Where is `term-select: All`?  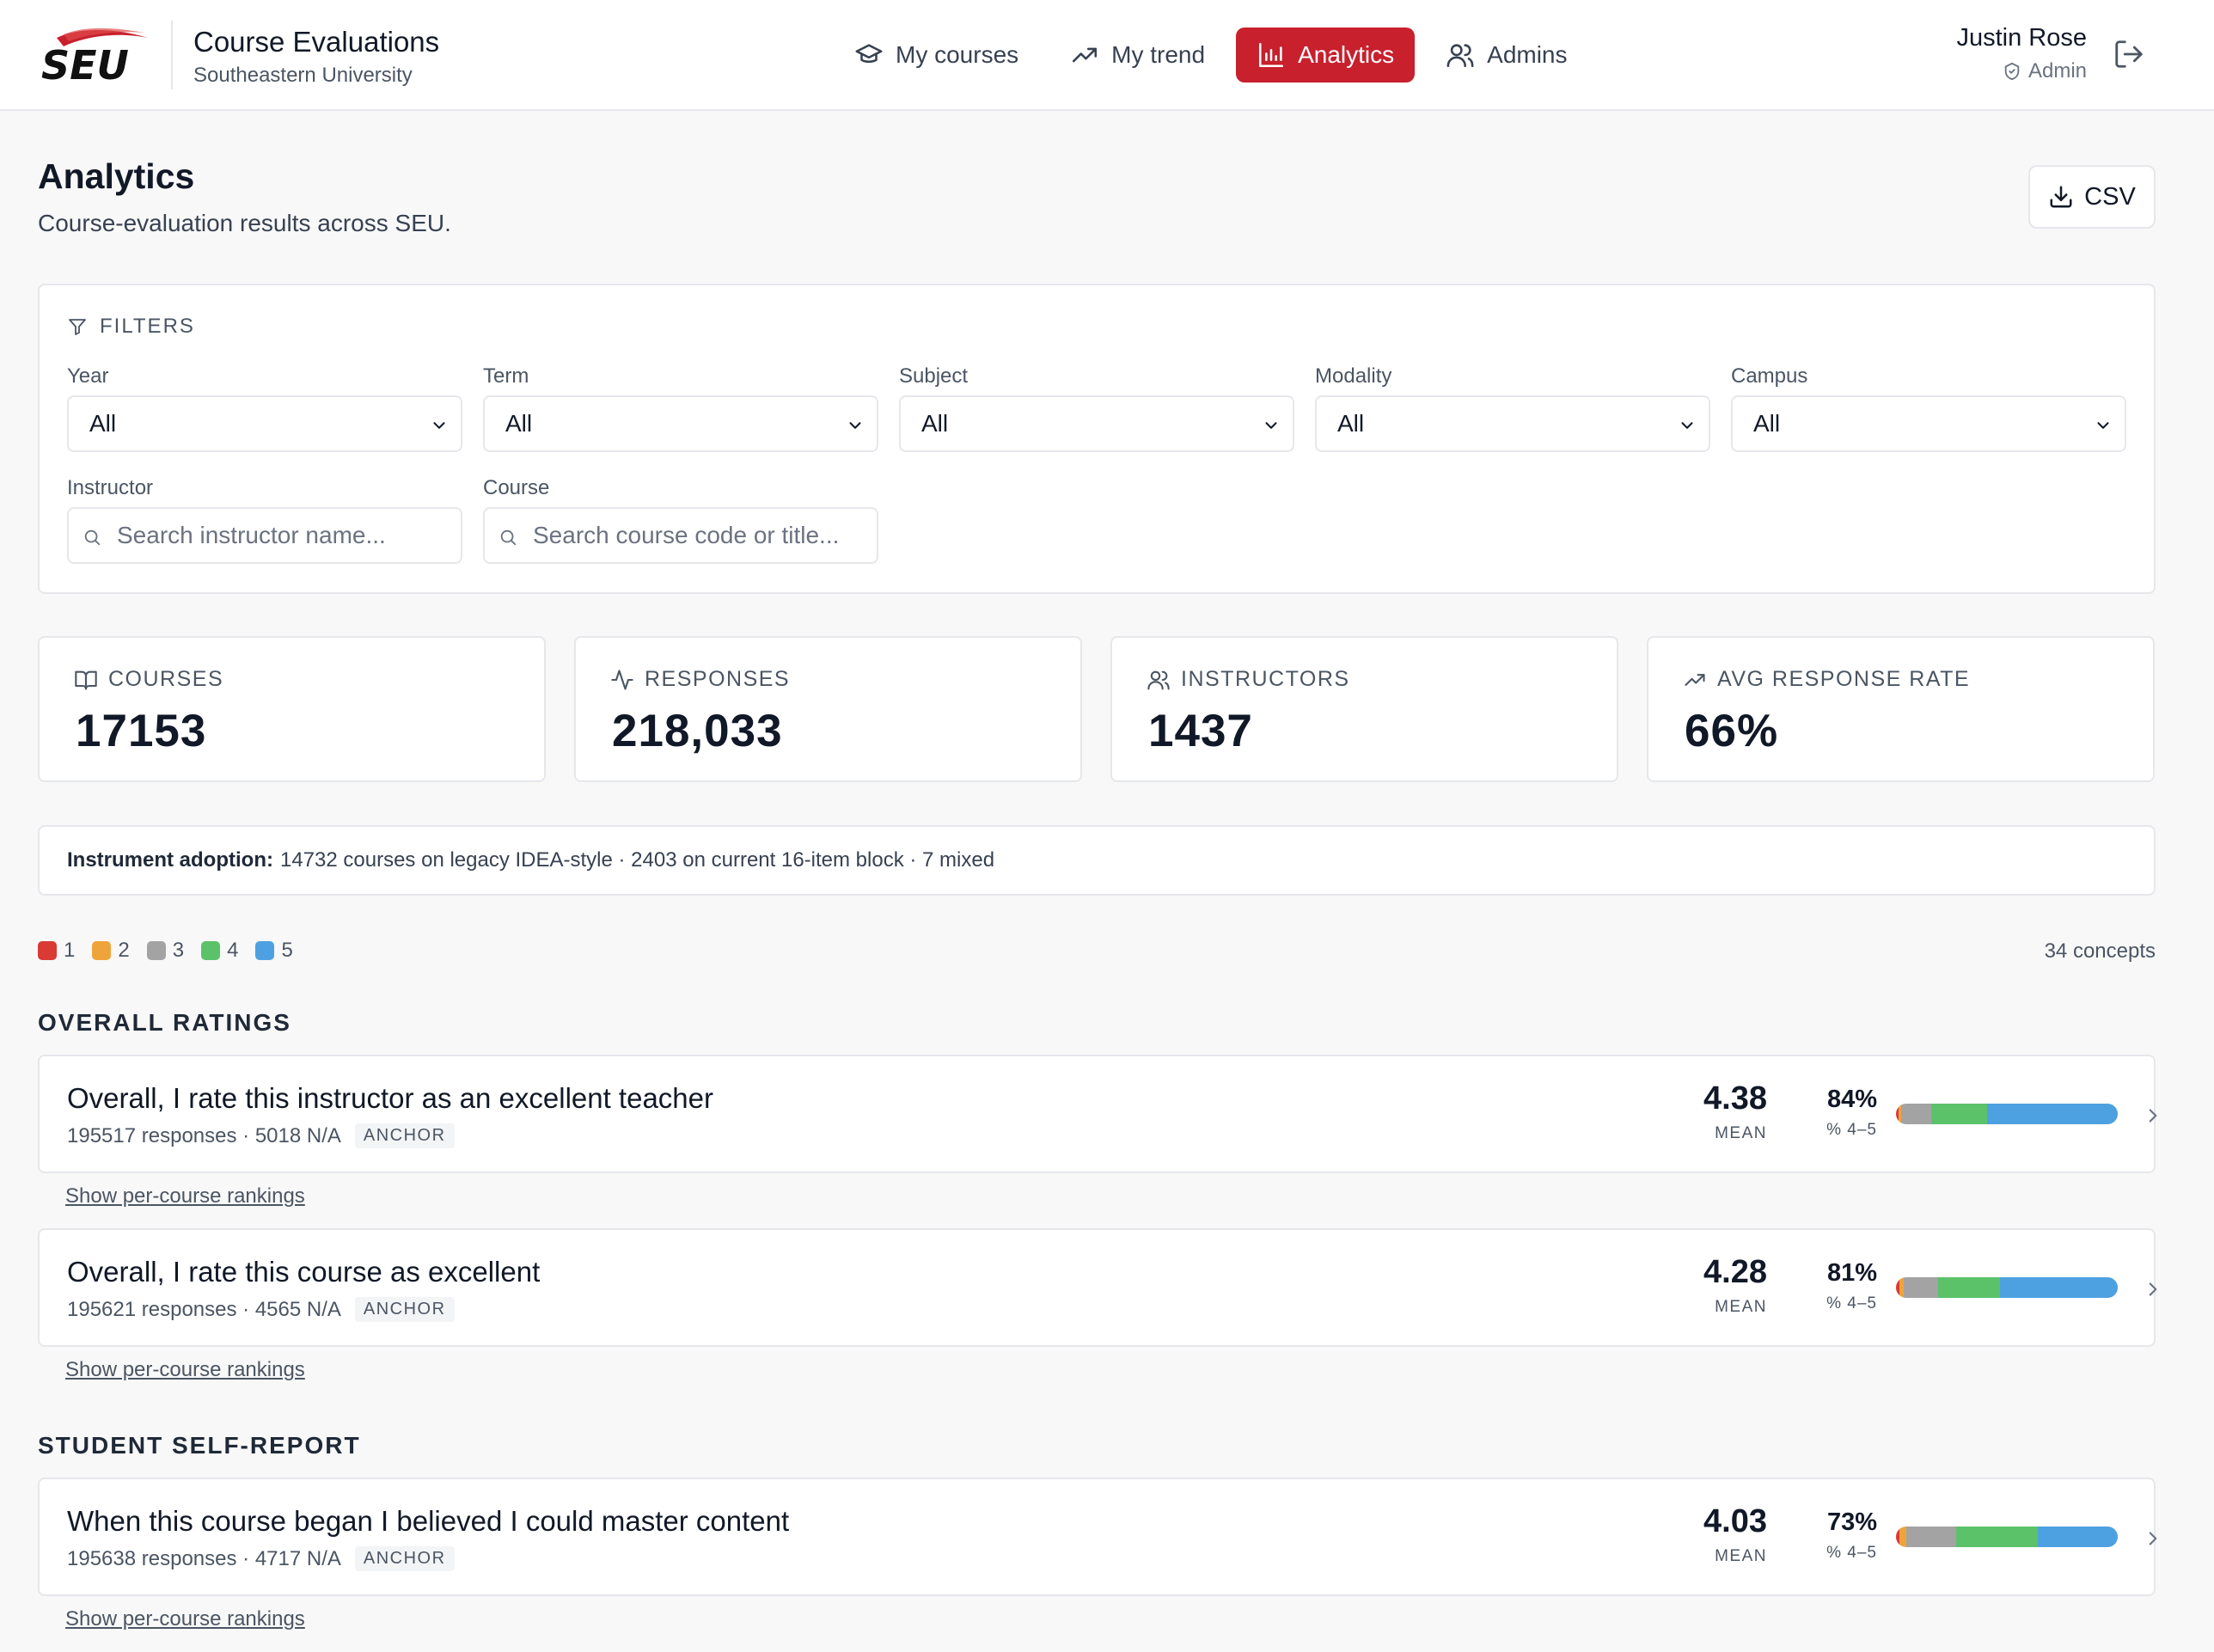 term-select: All is located at coordinates (680, 423).